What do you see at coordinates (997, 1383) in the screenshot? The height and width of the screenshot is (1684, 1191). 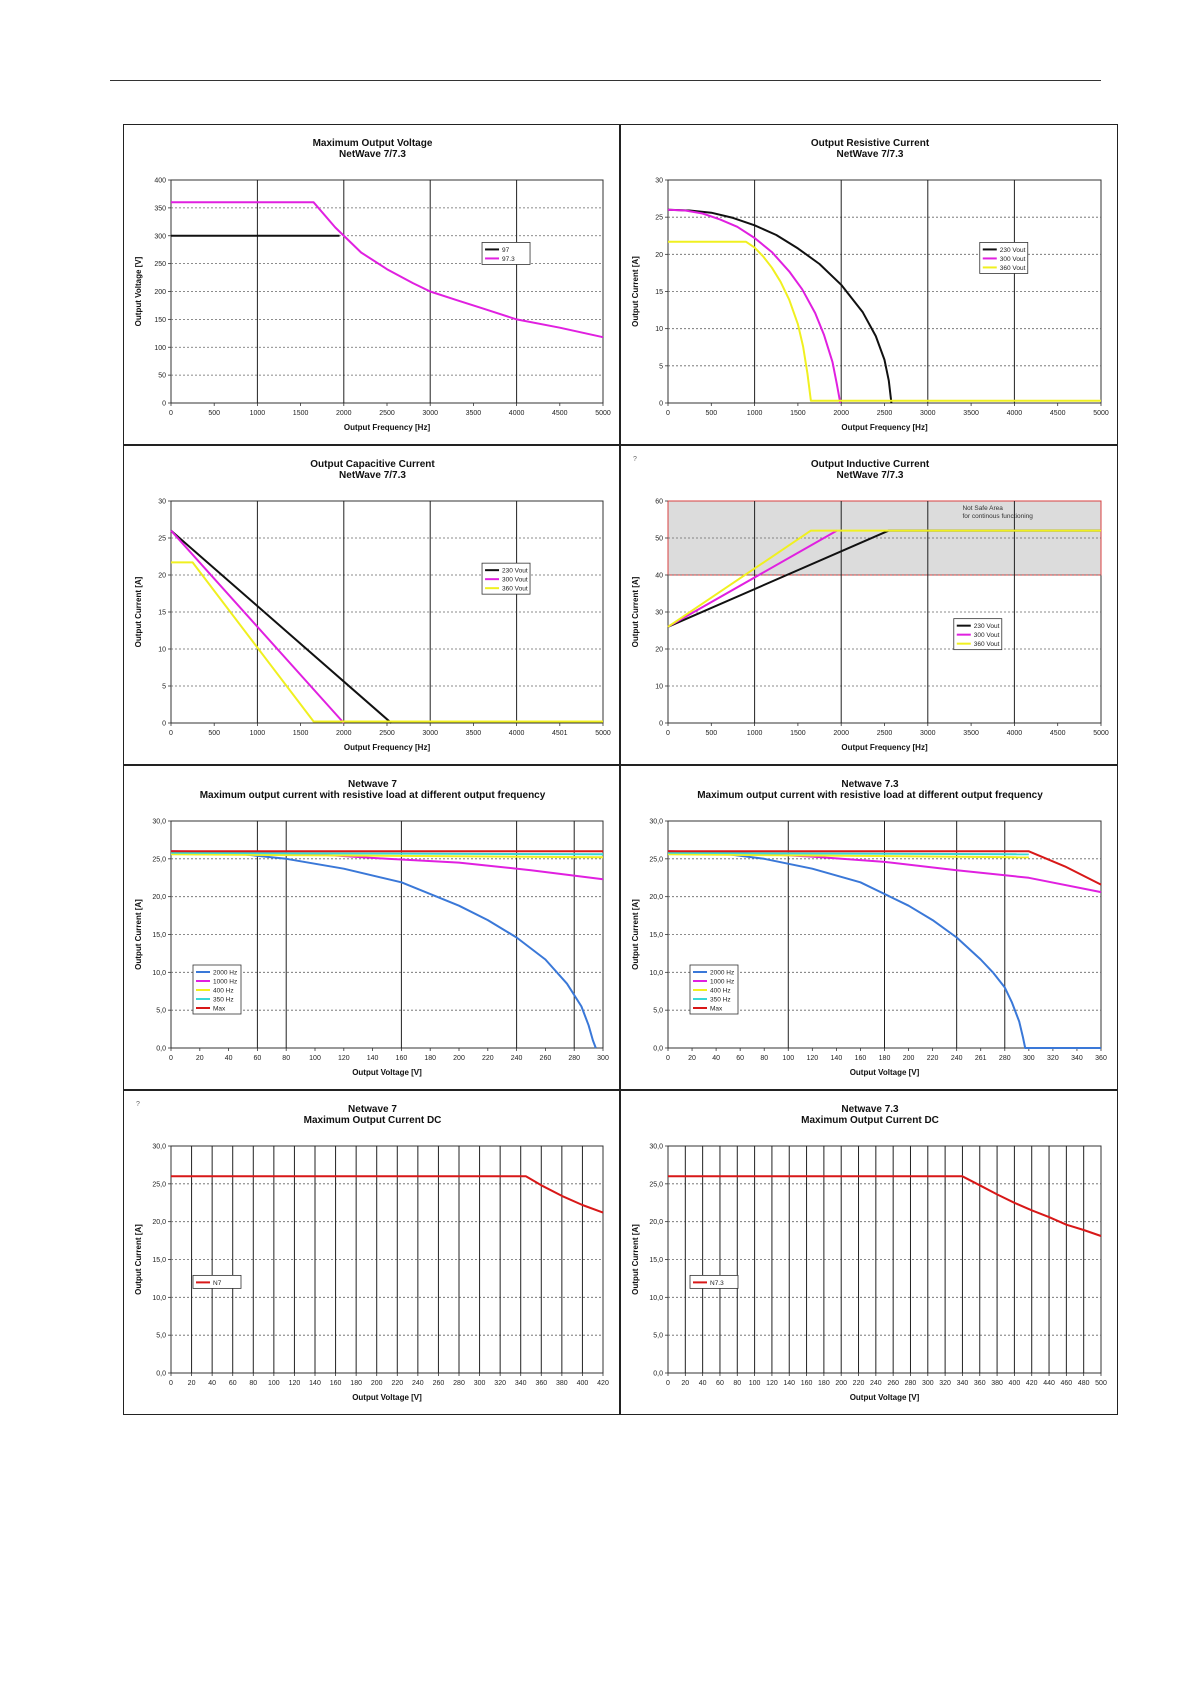 I see `x-tick-label: 380` at bounding box center [997, 1383].